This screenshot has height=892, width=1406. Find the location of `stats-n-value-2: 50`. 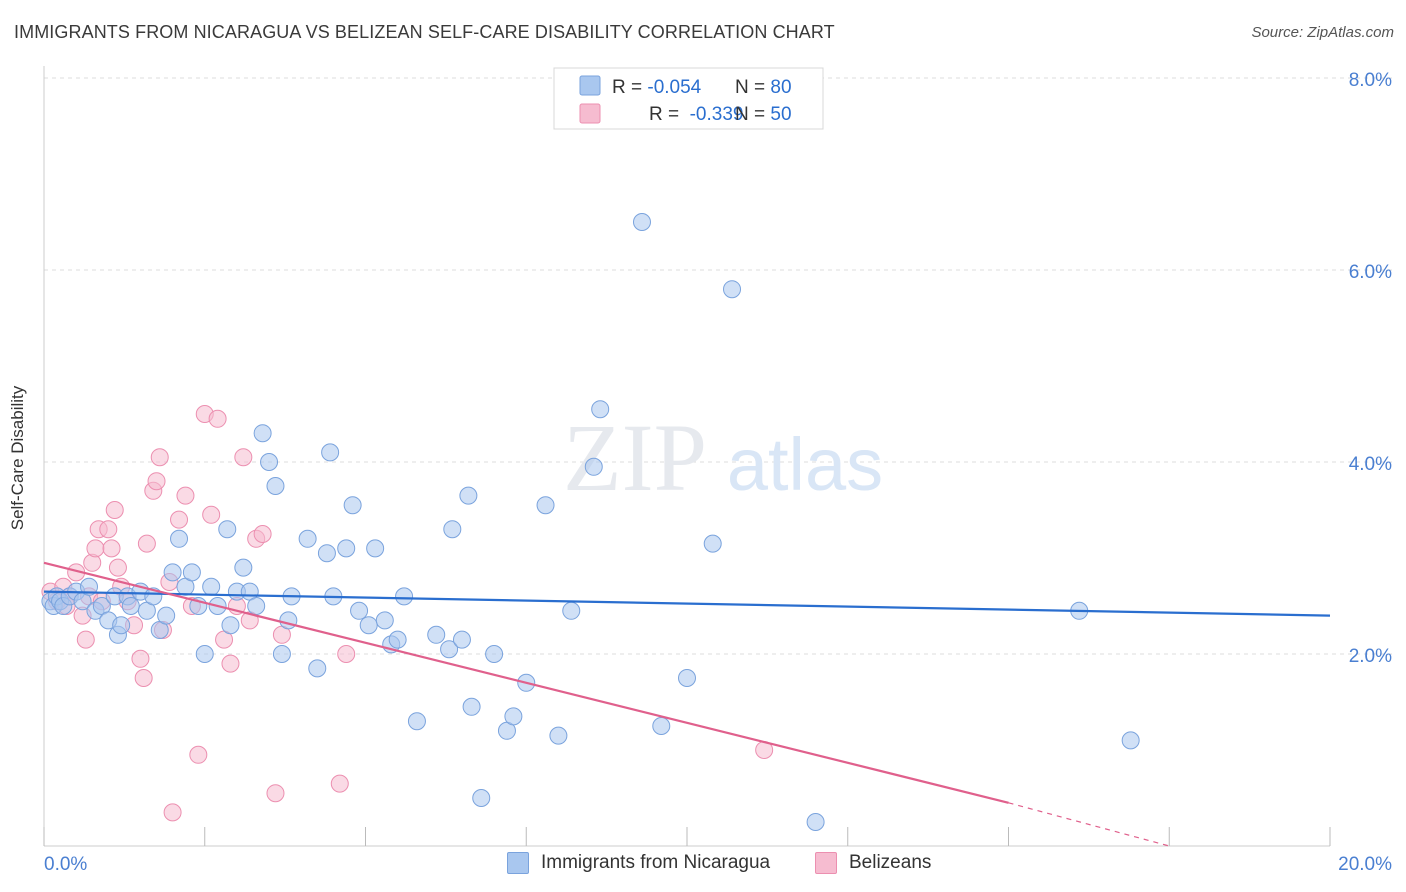

stats-n-value-2: 50 is located at coordinates (780, 114).